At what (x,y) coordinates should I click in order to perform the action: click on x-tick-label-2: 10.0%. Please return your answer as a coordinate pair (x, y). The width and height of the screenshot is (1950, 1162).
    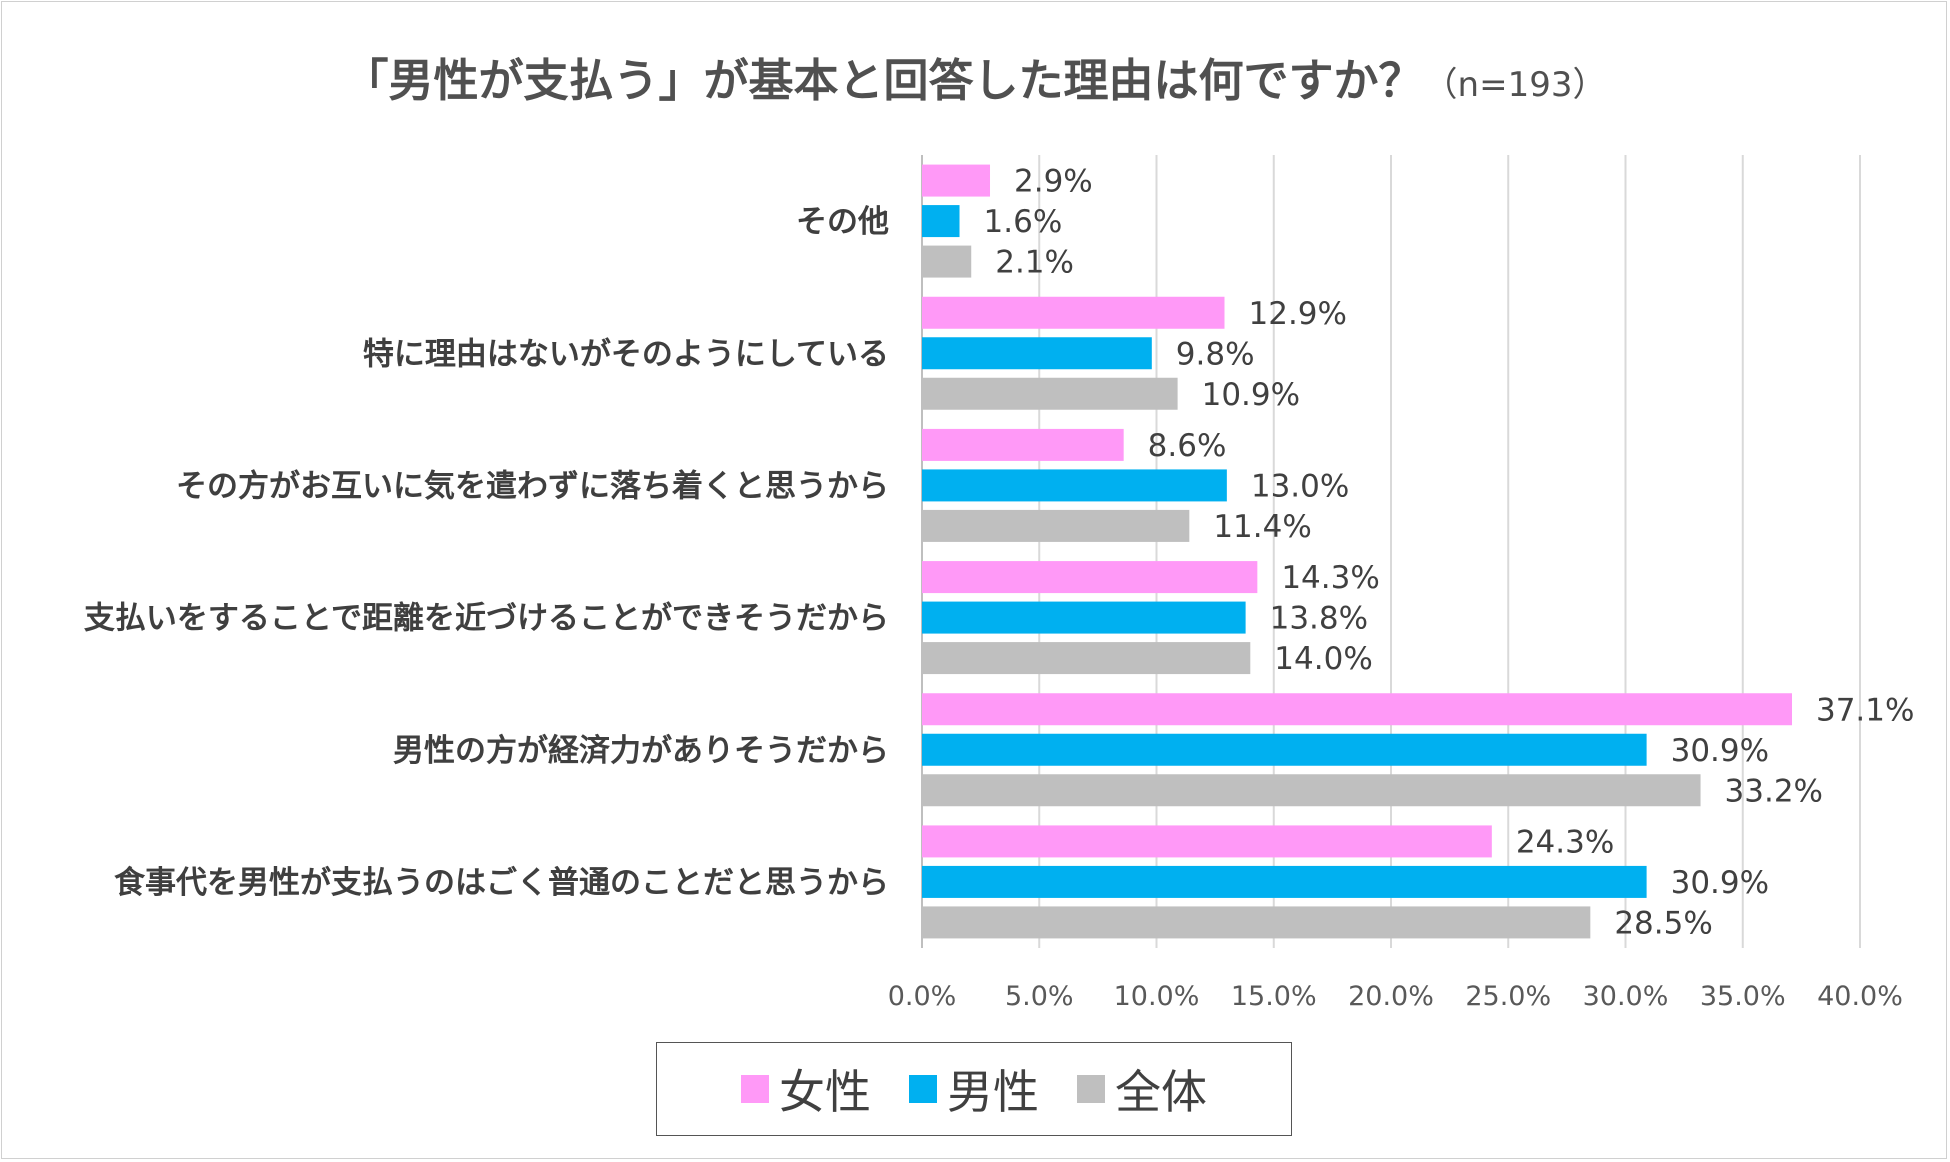
    Looking at the image, I should click on (1157, 996).